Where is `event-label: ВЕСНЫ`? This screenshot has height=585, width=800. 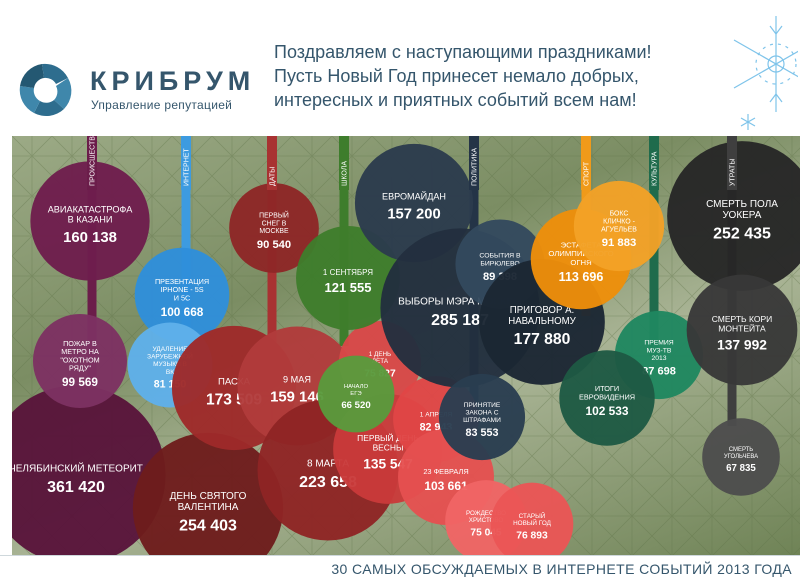 event-label: ВЕСНЫ is located at coordinates (388, 448).